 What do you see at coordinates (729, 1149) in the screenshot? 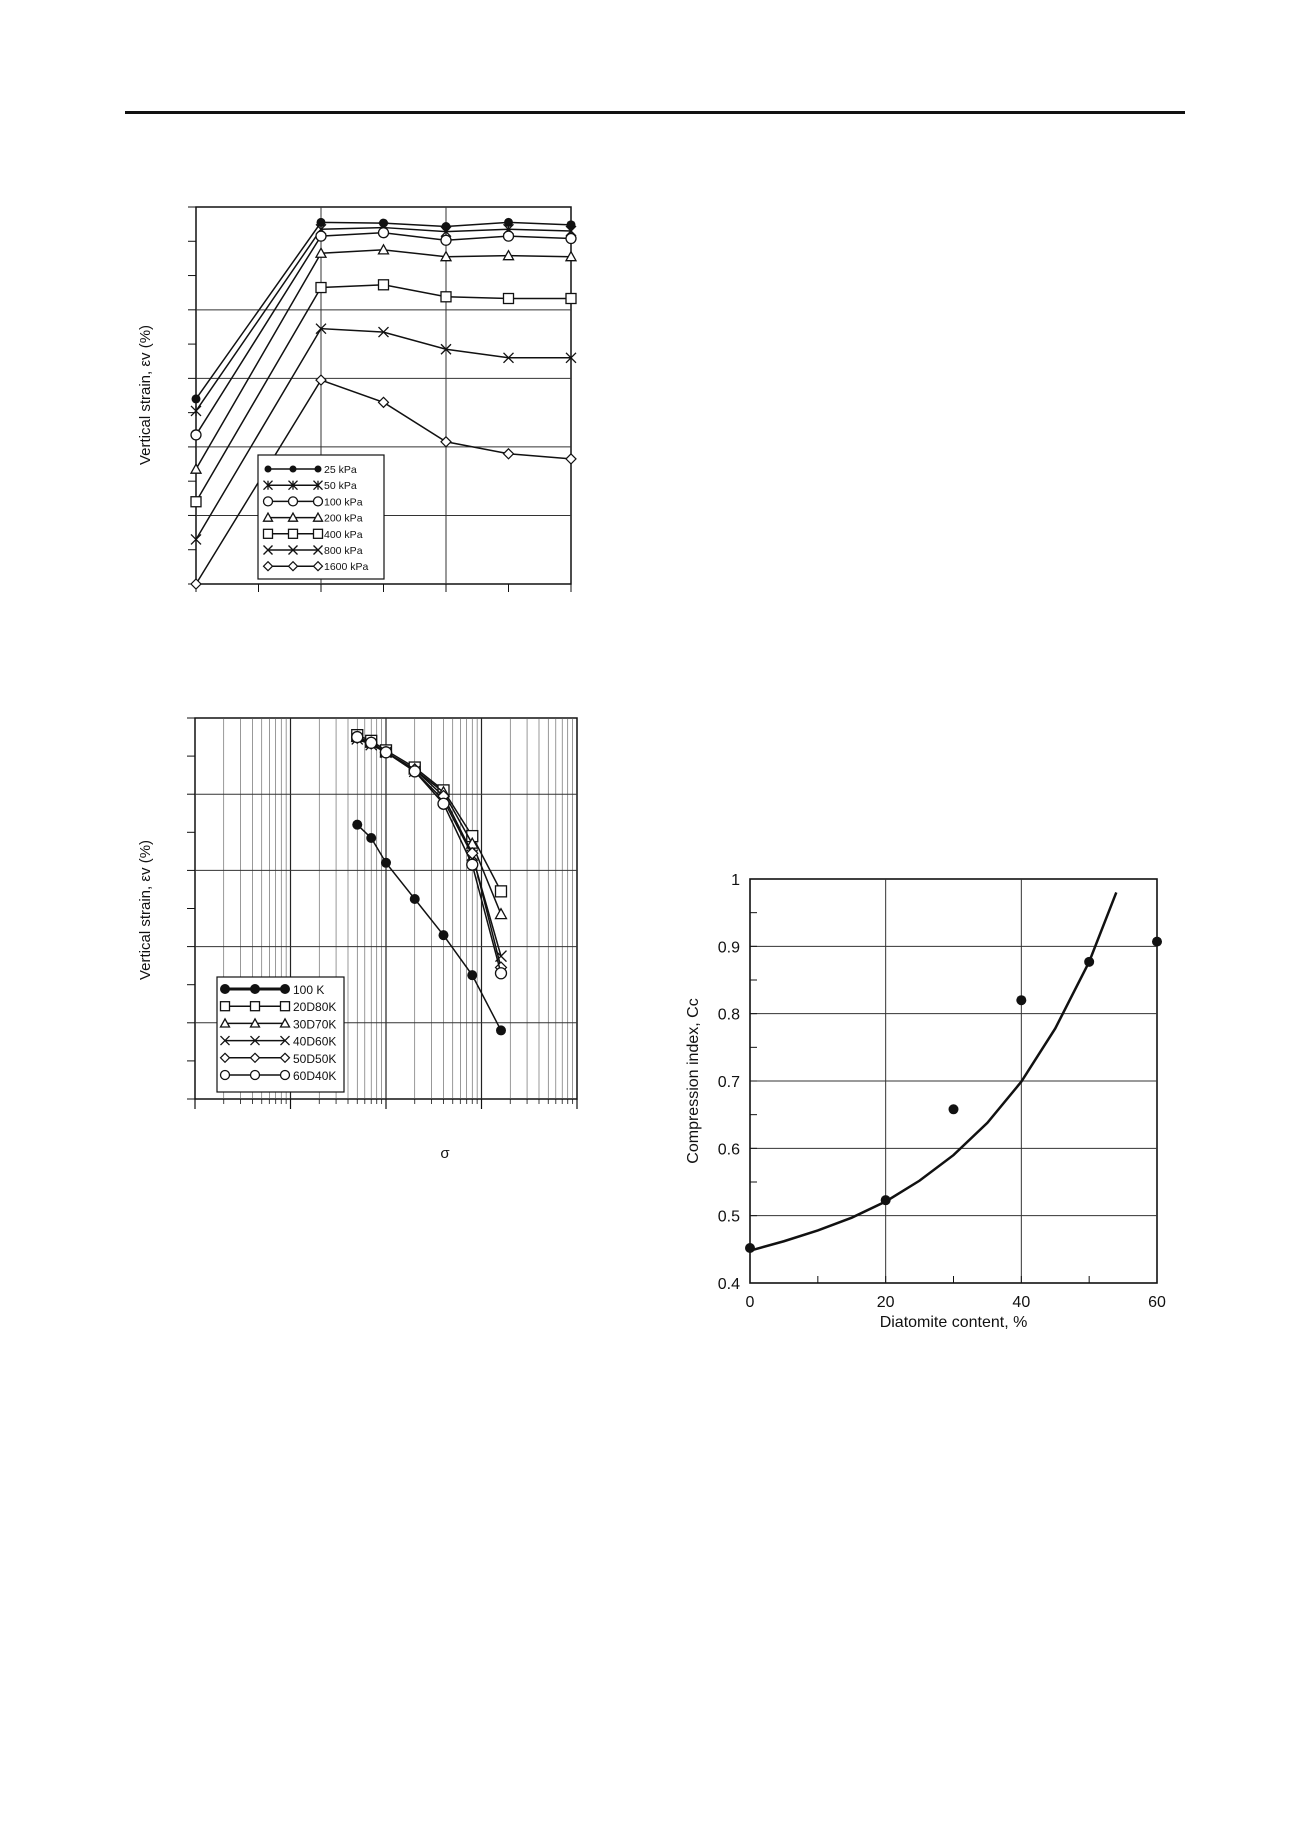
I see `chart-c-ytick-label: 0.6` at bounding box center [729, 1149].